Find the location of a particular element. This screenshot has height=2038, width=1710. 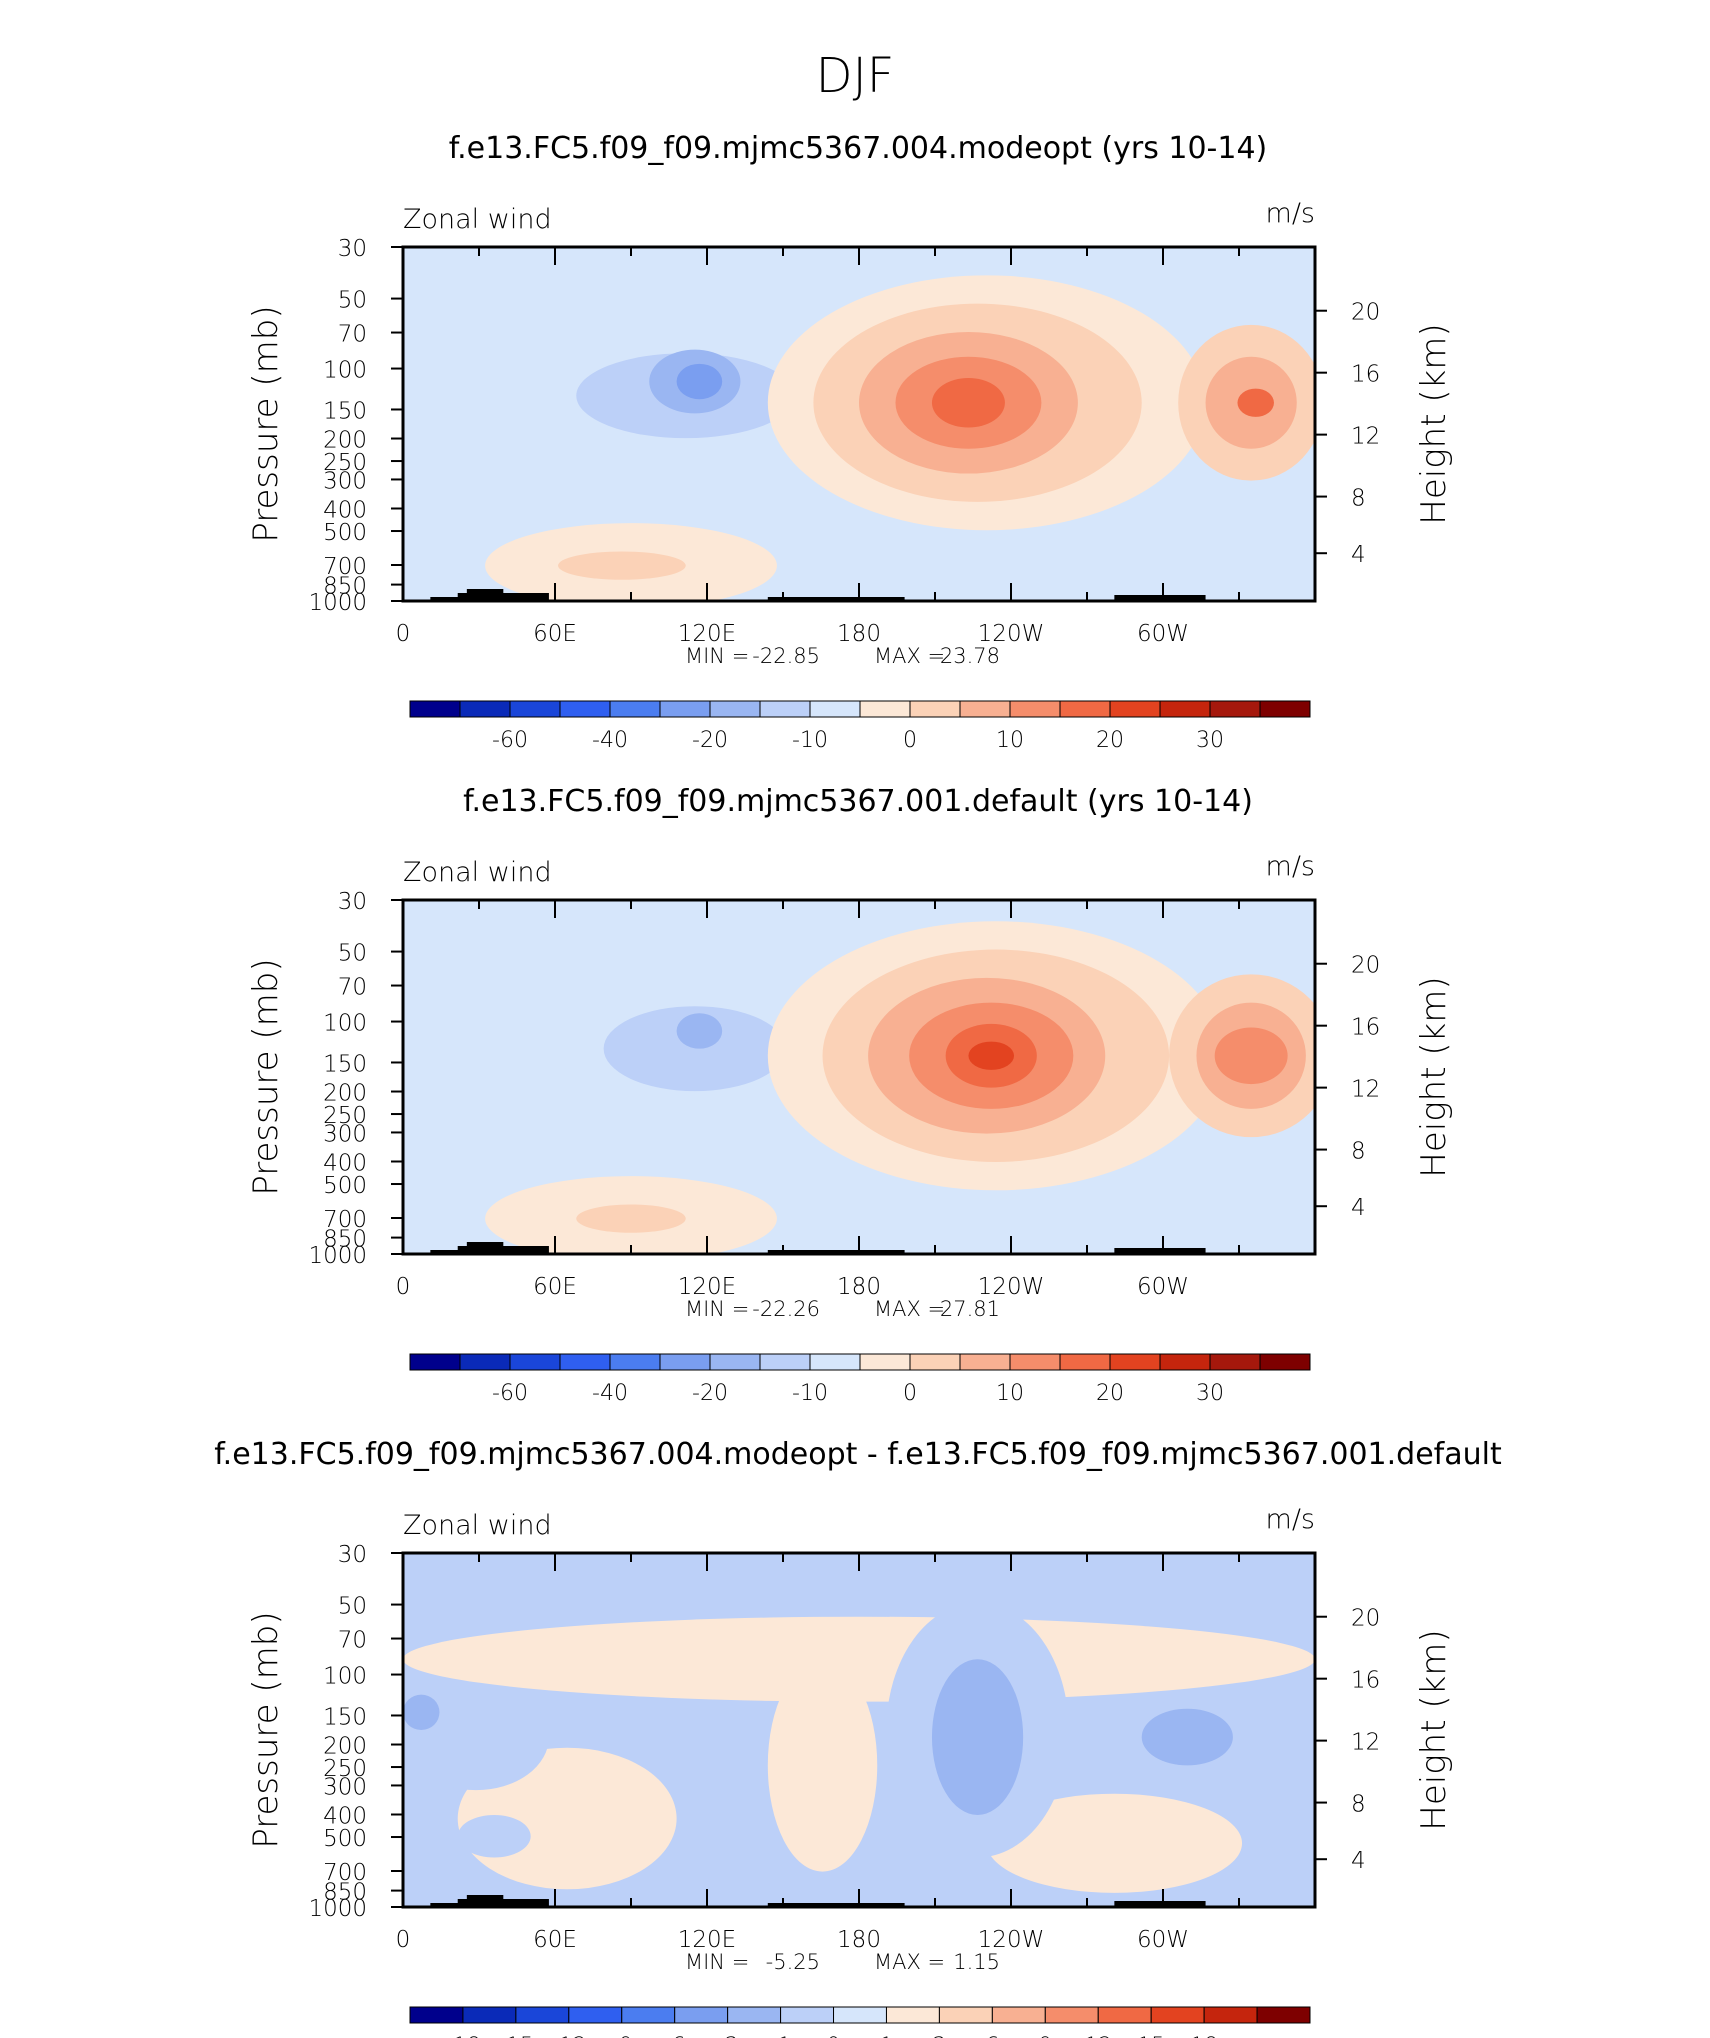

pressure-tick-label: 1000 is located at coordinates (337, 1909).